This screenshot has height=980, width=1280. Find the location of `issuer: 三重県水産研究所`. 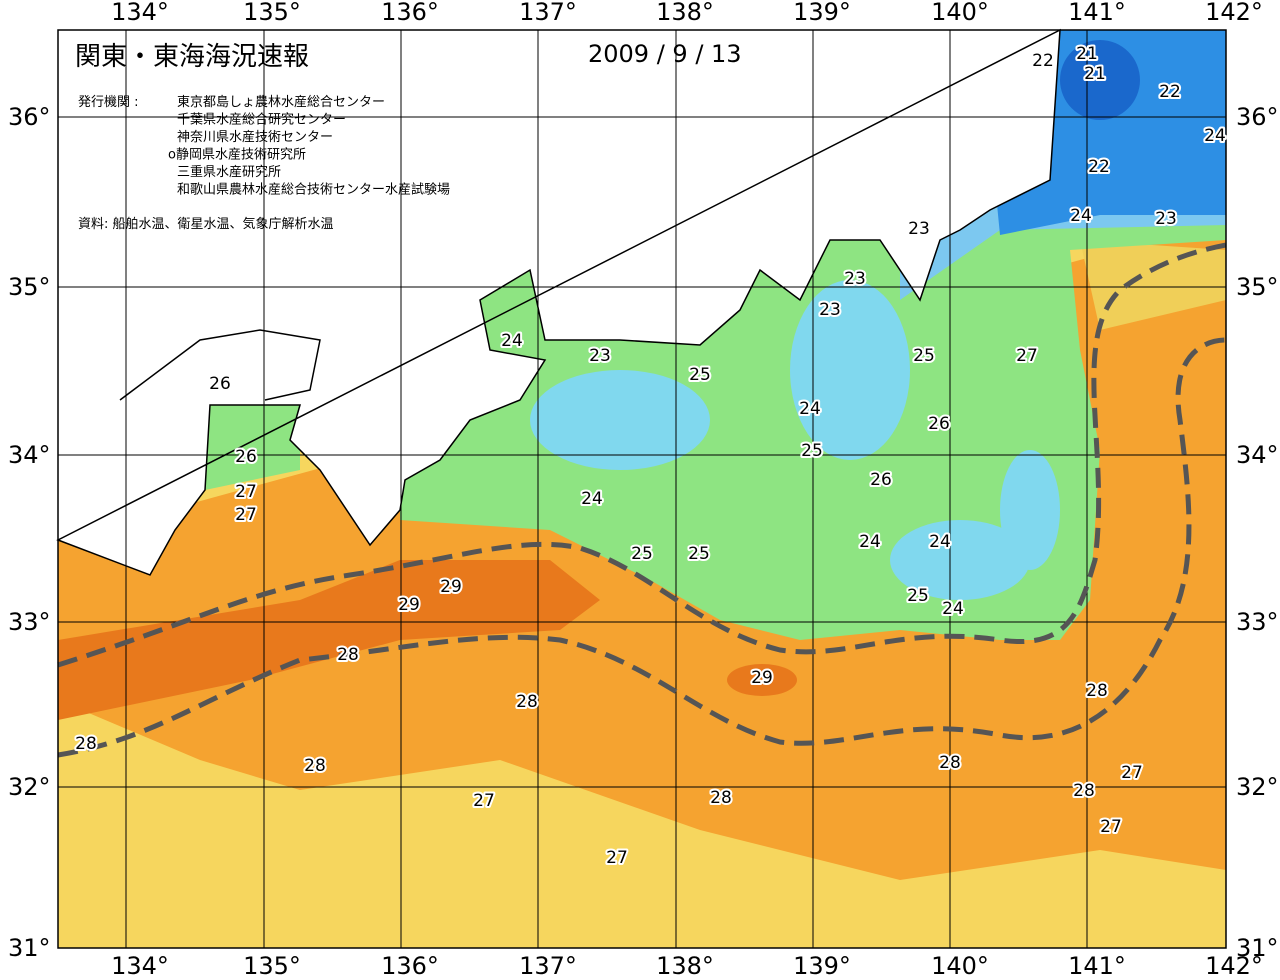

issuer: 三重県水産研究所 is located at coordinates (229, 172).